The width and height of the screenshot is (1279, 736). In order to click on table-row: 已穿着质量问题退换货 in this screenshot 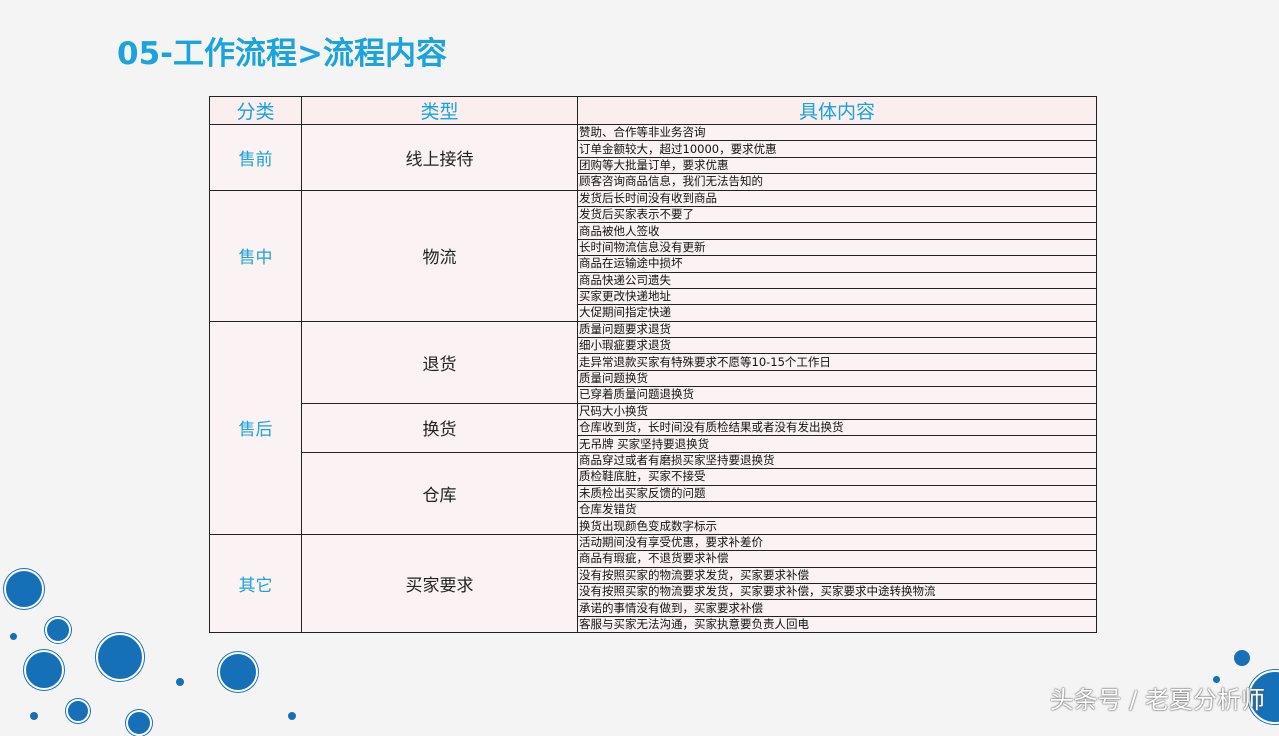, I will do `click(653, 395)`.